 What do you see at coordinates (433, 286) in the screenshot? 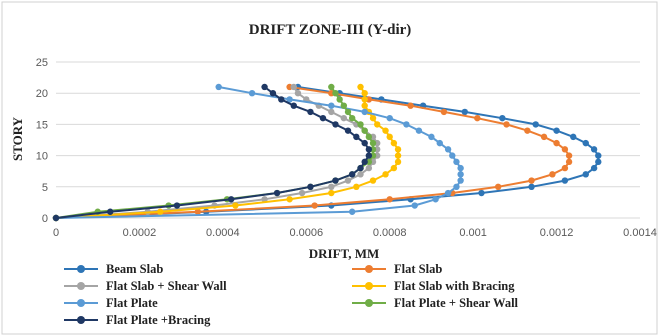
I see `legend-item: Flat Slab with Bracing` at bounding box center [433, 286].